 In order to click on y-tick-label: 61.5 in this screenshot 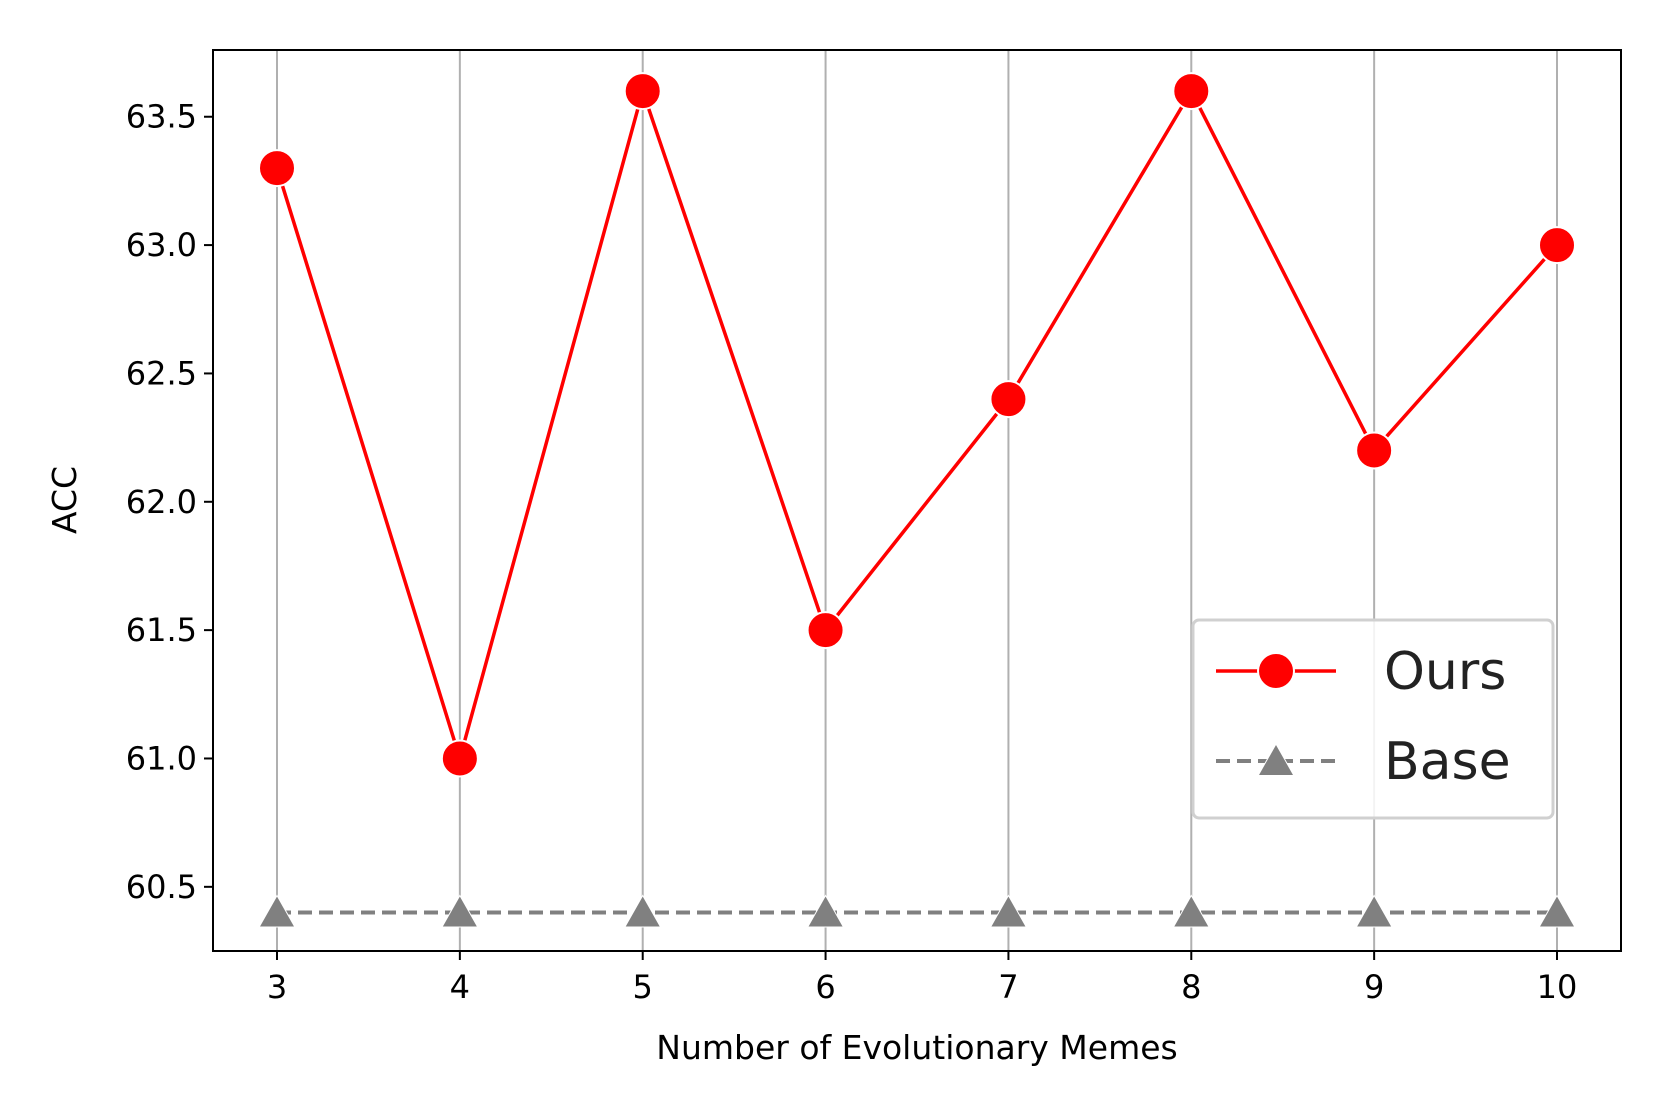, I will do `click(161, 630)`.